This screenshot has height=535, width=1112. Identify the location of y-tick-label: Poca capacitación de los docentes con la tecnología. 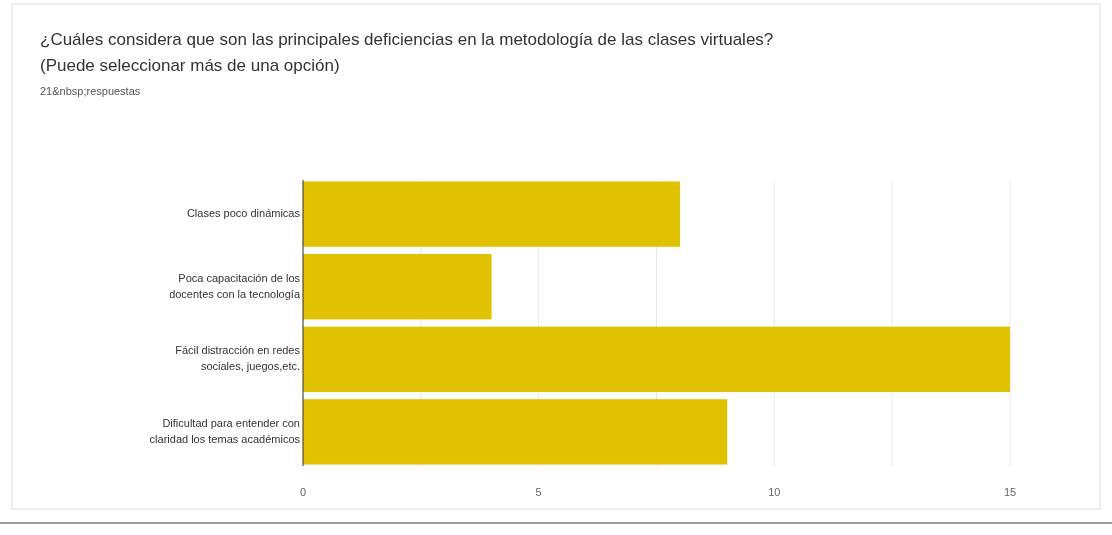
(235, 285).